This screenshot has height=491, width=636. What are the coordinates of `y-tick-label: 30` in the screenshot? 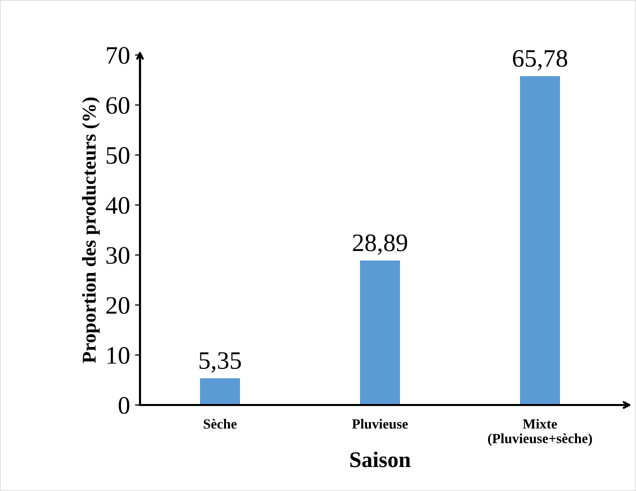 It's located at (118, 255).